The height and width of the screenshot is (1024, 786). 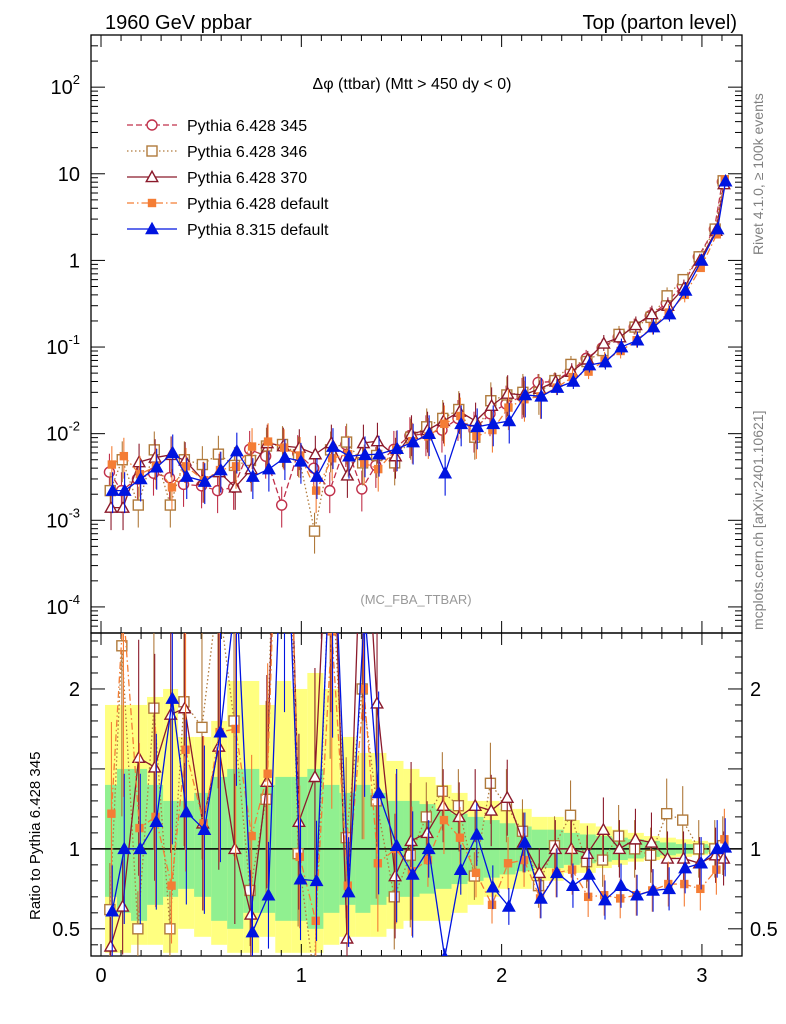 What do you see at coordinates (69, 175) in the screenshot?
I see `y-tick-label: 10` at bounding box center [69, 175].